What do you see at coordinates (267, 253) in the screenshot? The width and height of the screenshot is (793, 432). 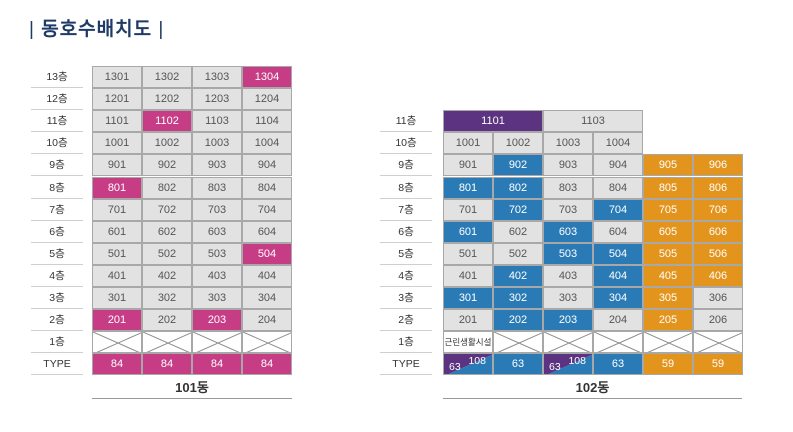 I see `unit-504: 504` at bounding box center [267, 253].